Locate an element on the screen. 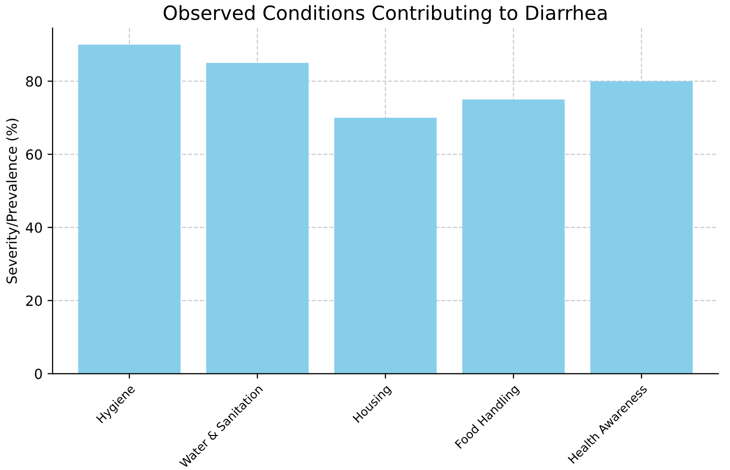  y-tick-label: 0 is located at coordinates (38, 374).